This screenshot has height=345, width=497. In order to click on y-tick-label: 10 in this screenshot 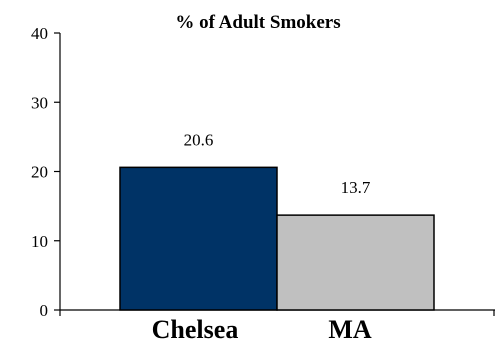, I will do `click(39, 241)`.